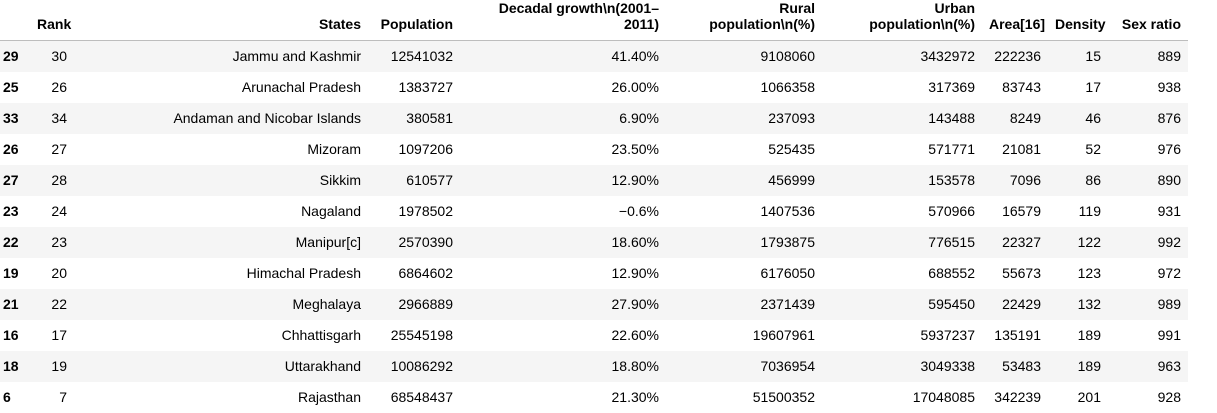 This screenshot has height=413, width=1217. I want to click on row-index: 33, so click(11, 118).